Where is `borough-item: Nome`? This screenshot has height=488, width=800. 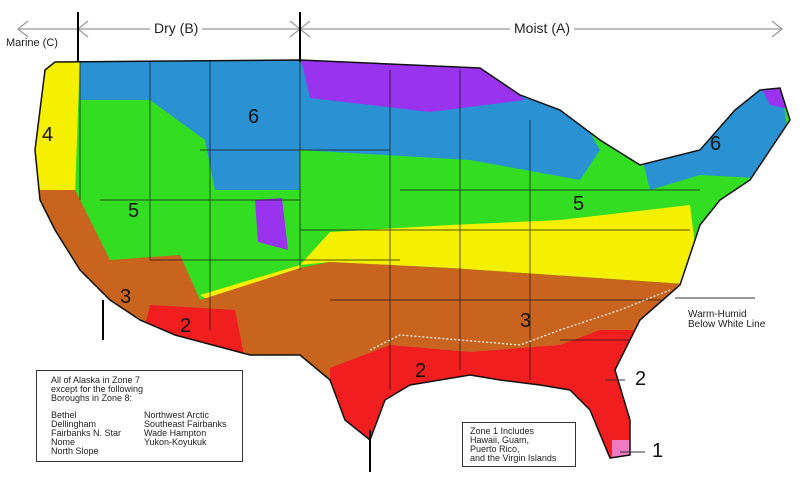
borough-item: Nome is located at coordinates (63, 442).